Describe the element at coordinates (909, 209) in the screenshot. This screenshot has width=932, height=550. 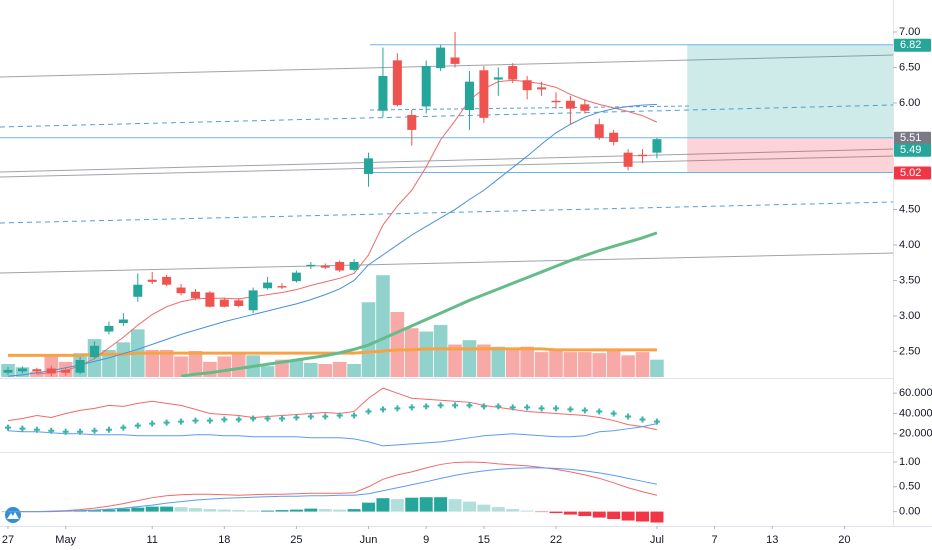
I see `y-tick-label: 4.50` at that location.